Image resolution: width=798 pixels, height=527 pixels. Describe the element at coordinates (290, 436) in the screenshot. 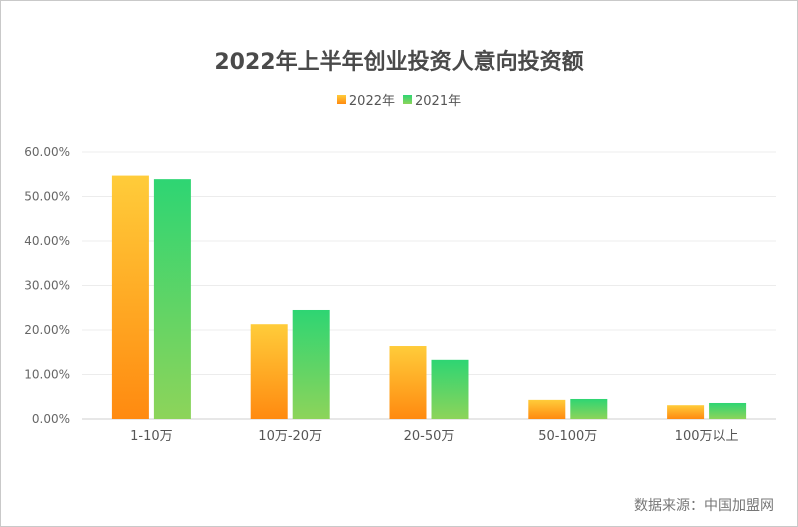

I see `x-tick-label: 10万-20万` at that location.